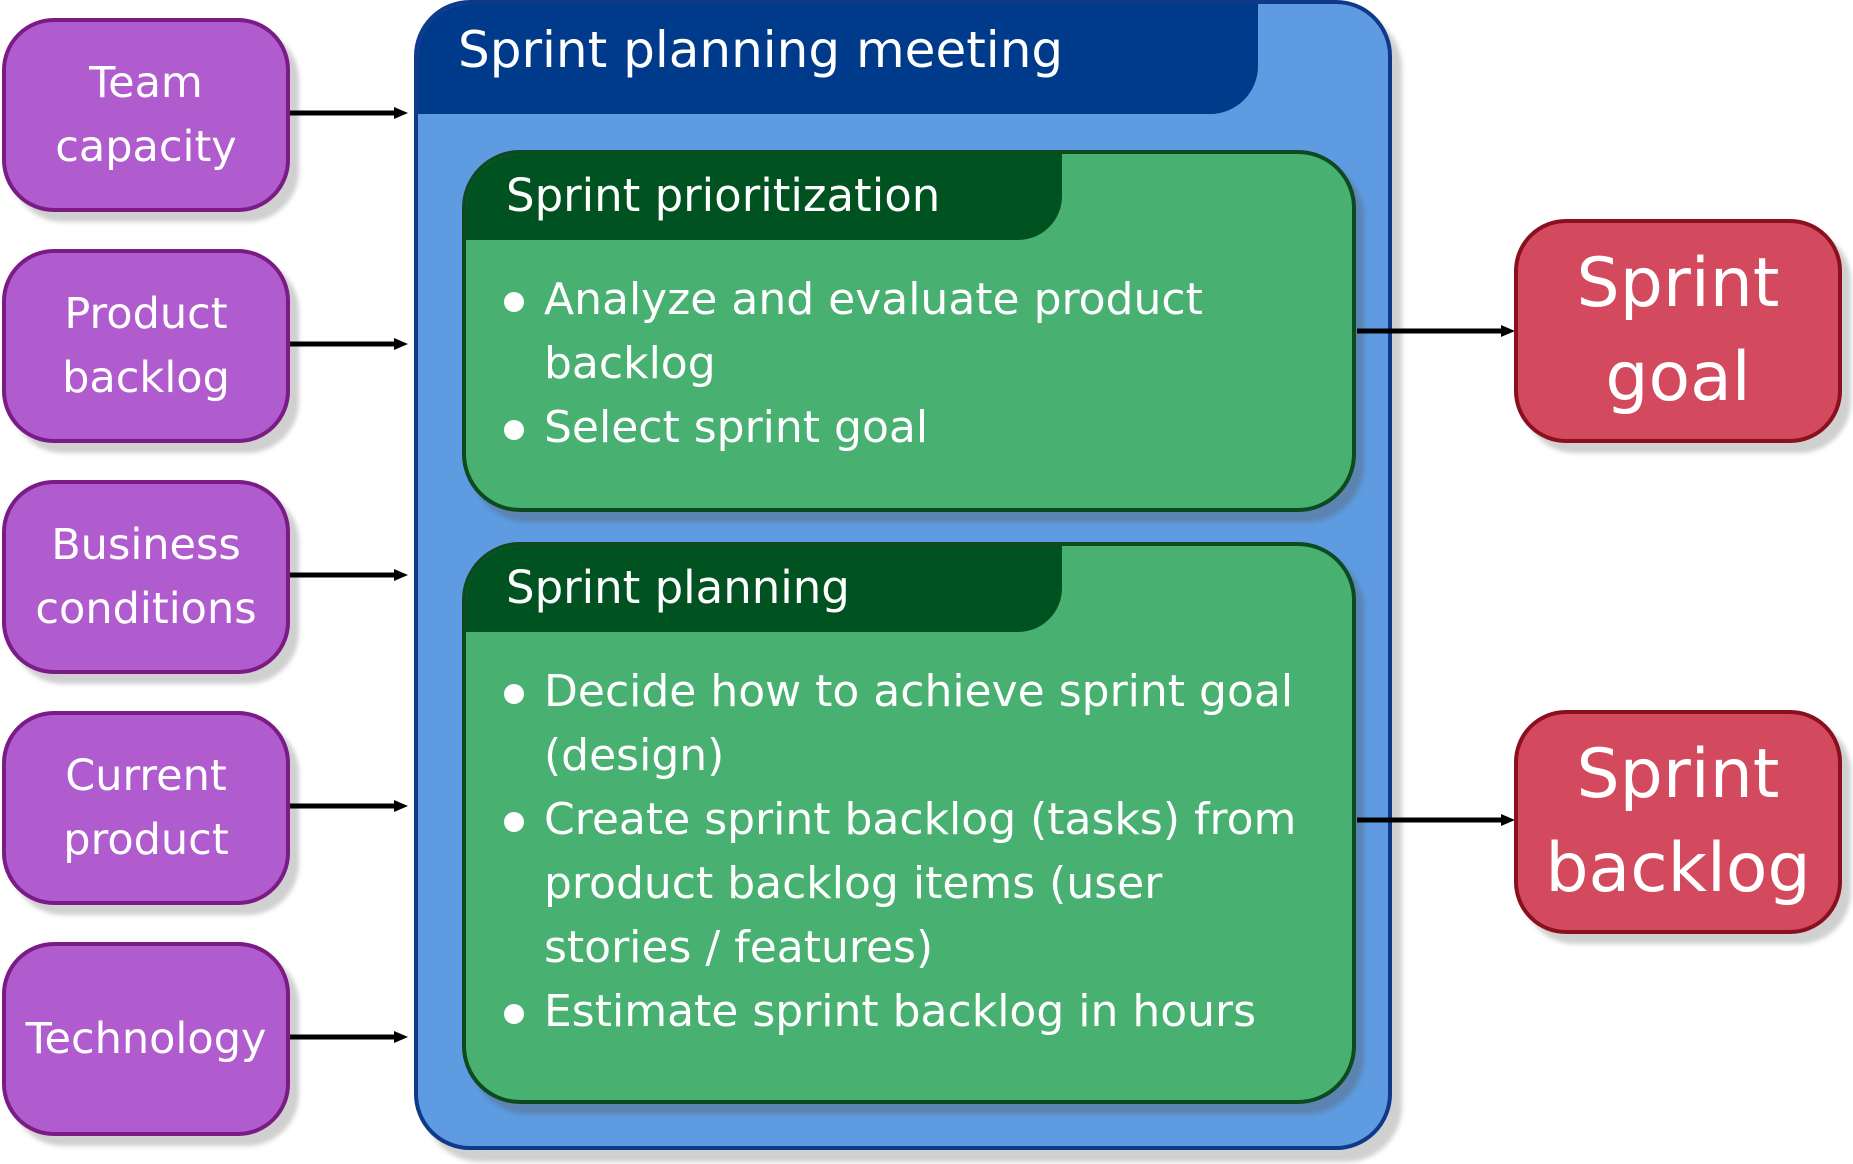  I want to click on stage-item-line: product backlog items (user, so click(853, 883).